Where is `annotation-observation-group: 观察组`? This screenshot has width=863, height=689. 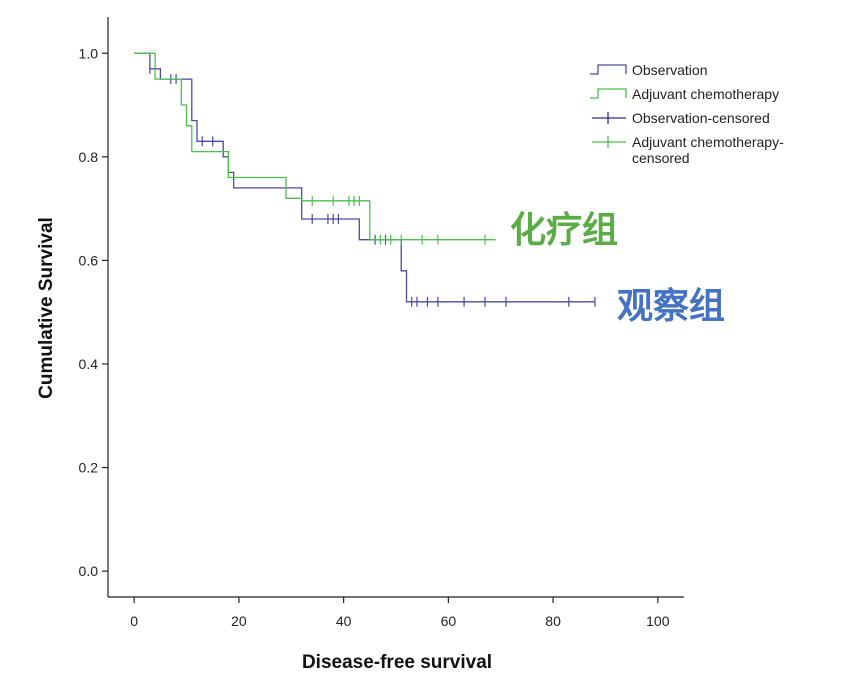 annotation-observation-group: 观察组 is located at coordinates (671, 306).